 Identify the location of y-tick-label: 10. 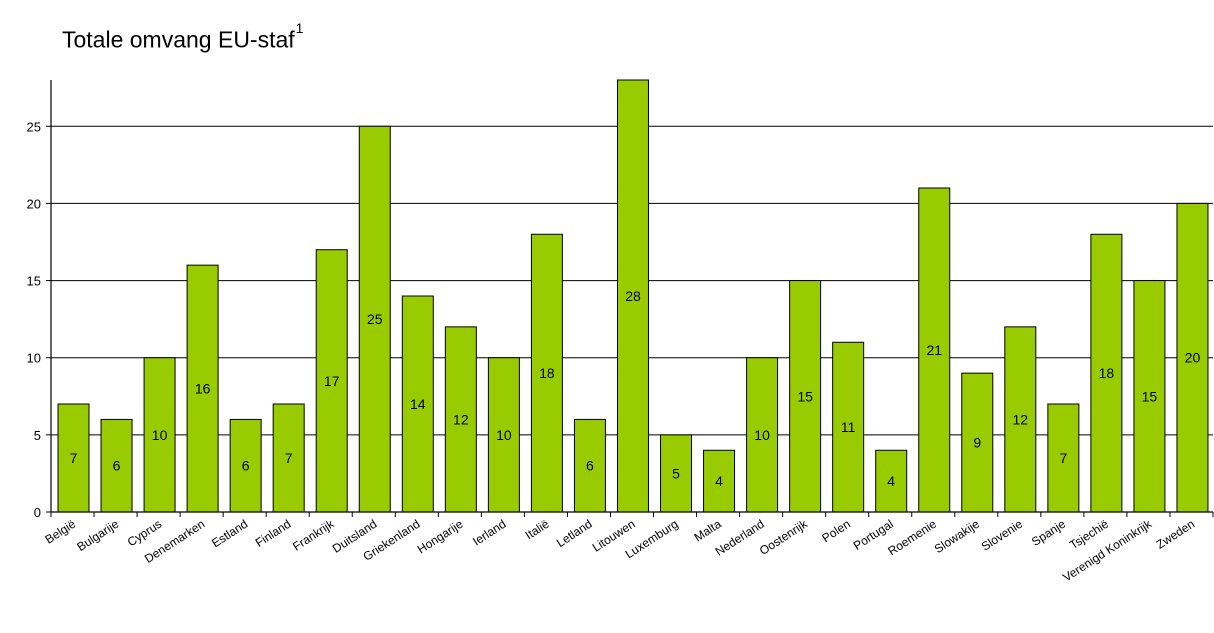
(34, 358).